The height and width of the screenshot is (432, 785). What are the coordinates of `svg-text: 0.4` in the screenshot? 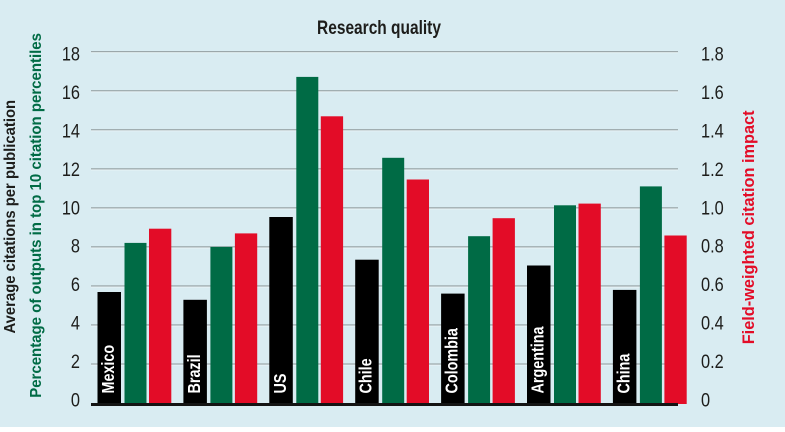 It's located at (712, 322).